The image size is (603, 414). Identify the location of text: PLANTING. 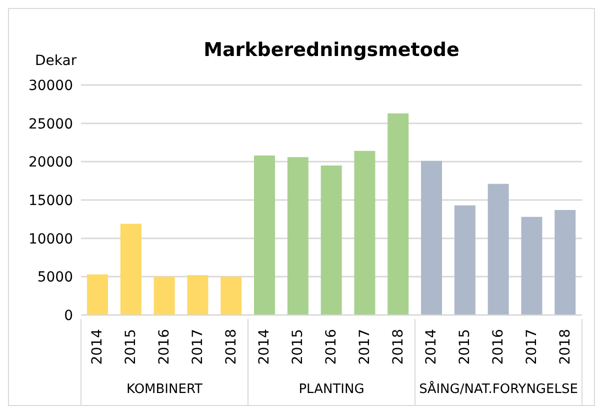
(331, 389).